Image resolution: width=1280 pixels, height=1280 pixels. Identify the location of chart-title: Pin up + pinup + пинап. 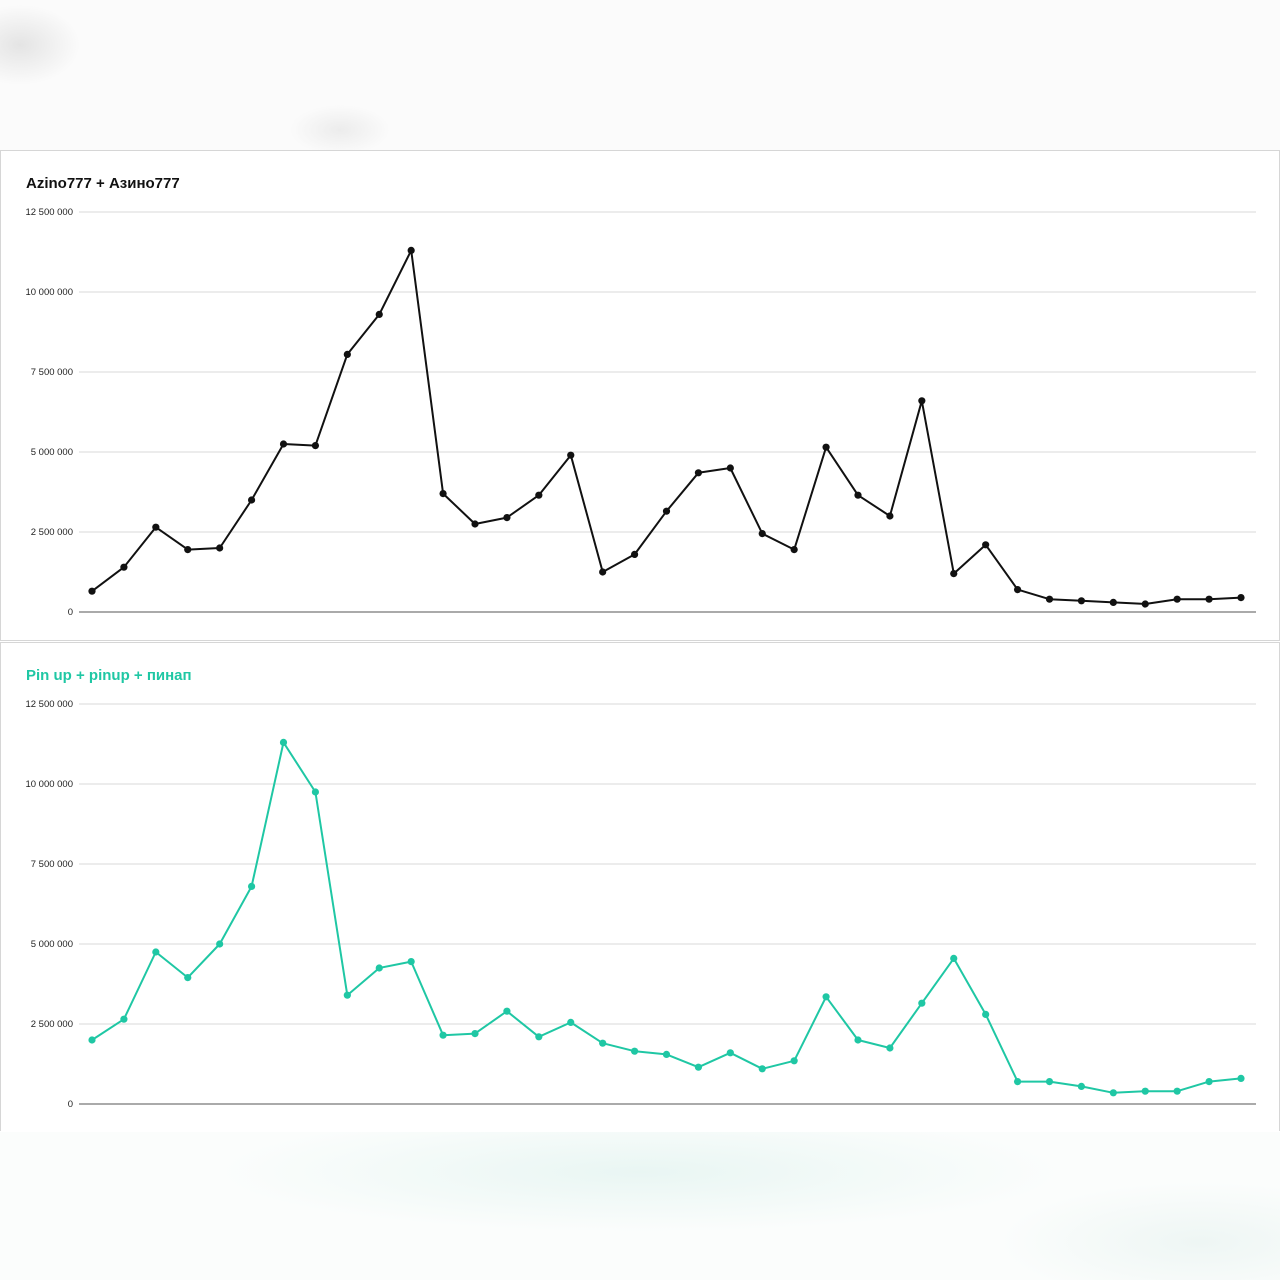
(109, 675).